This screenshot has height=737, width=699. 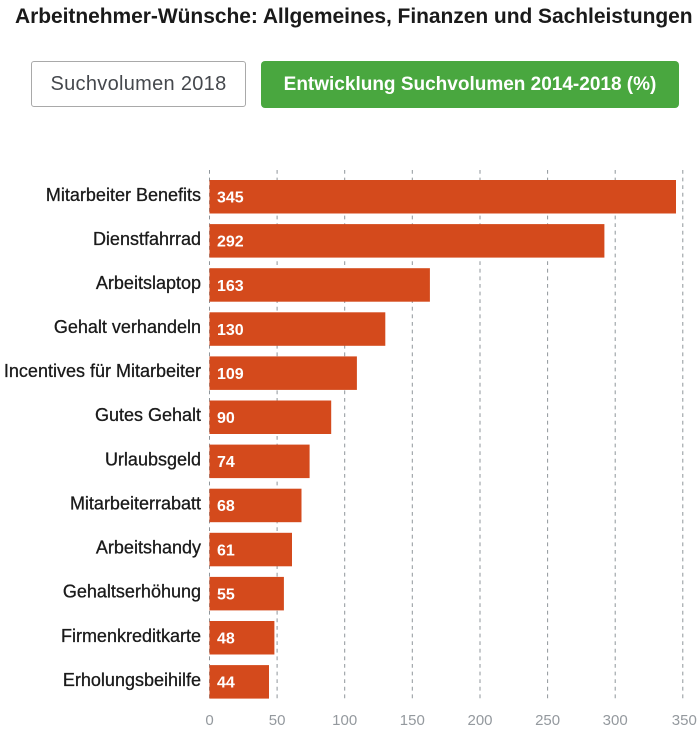 What do you see at coordinates (226, 418) in the screenshot?
I see `svg-text: 90` at bounding box center [226, 418].